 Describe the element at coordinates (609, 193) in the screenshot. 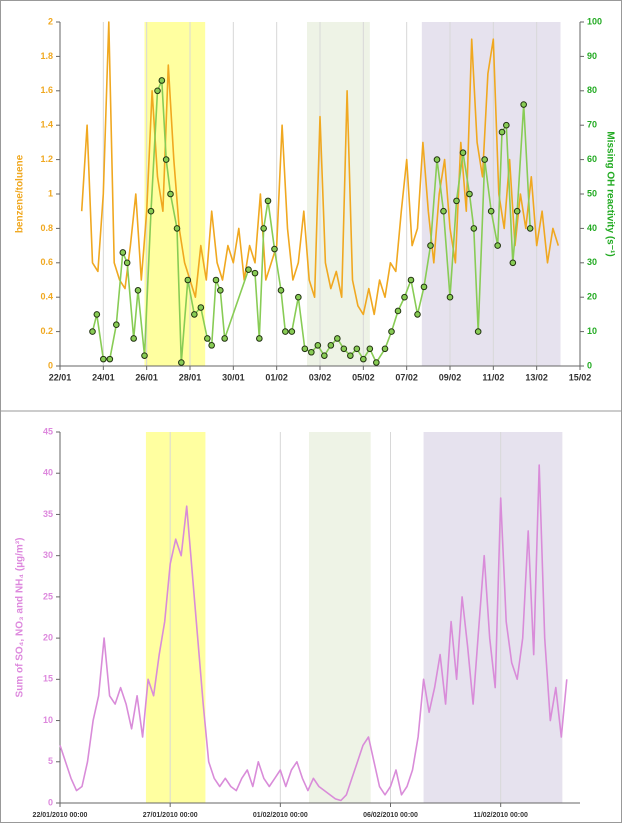

I see `y2-axis-title: Missing OH reactivity (s⁻¹)` at that location.